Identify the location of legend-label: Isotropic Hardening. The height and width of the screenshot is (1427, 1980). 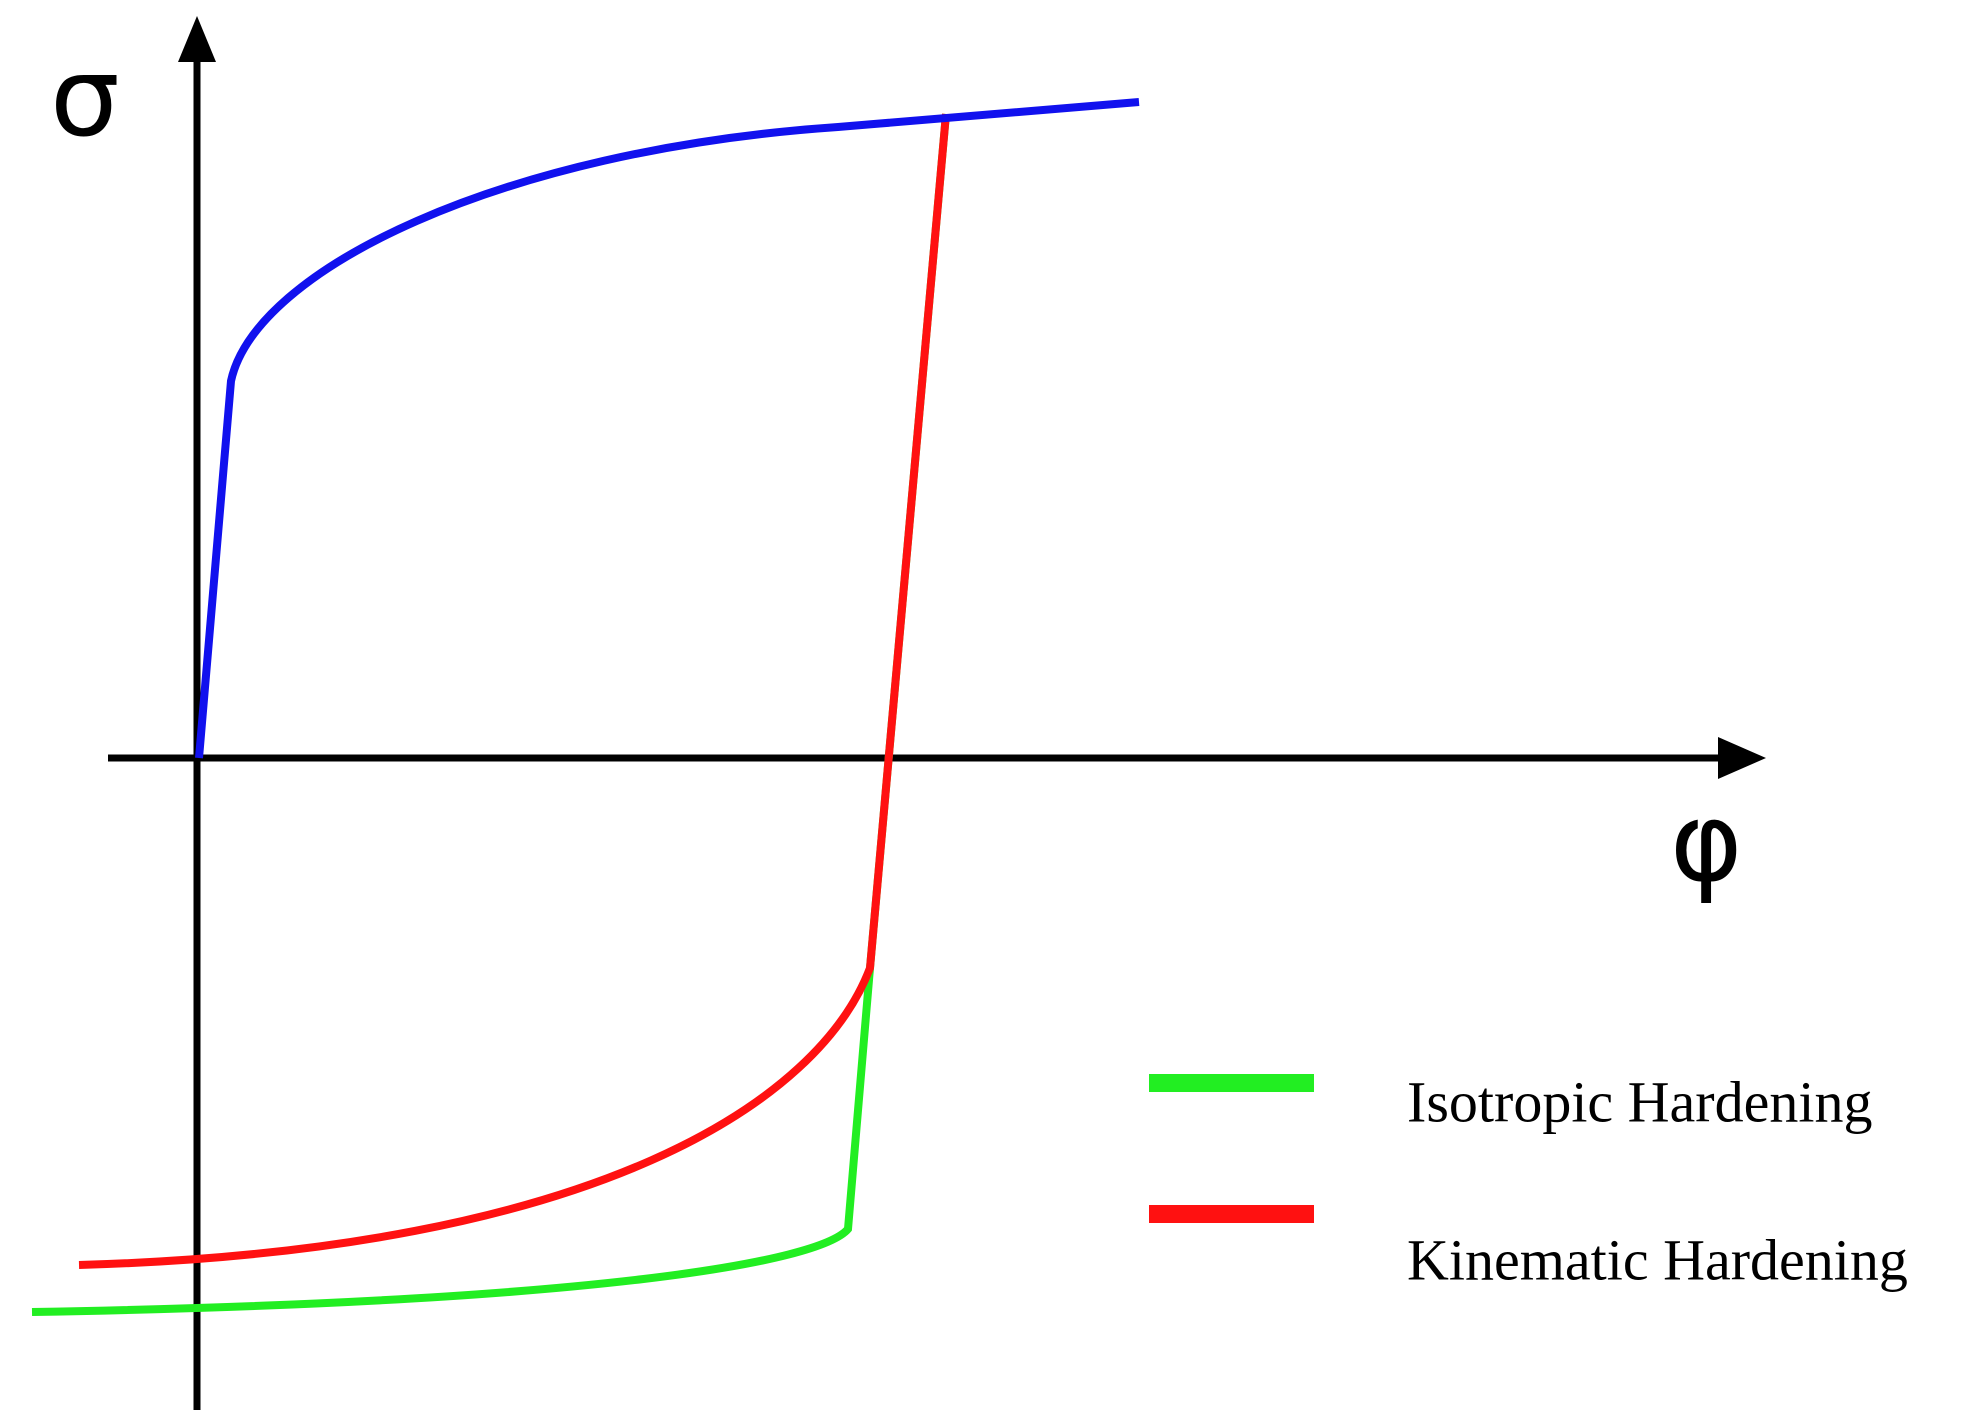
(1639, 1101).